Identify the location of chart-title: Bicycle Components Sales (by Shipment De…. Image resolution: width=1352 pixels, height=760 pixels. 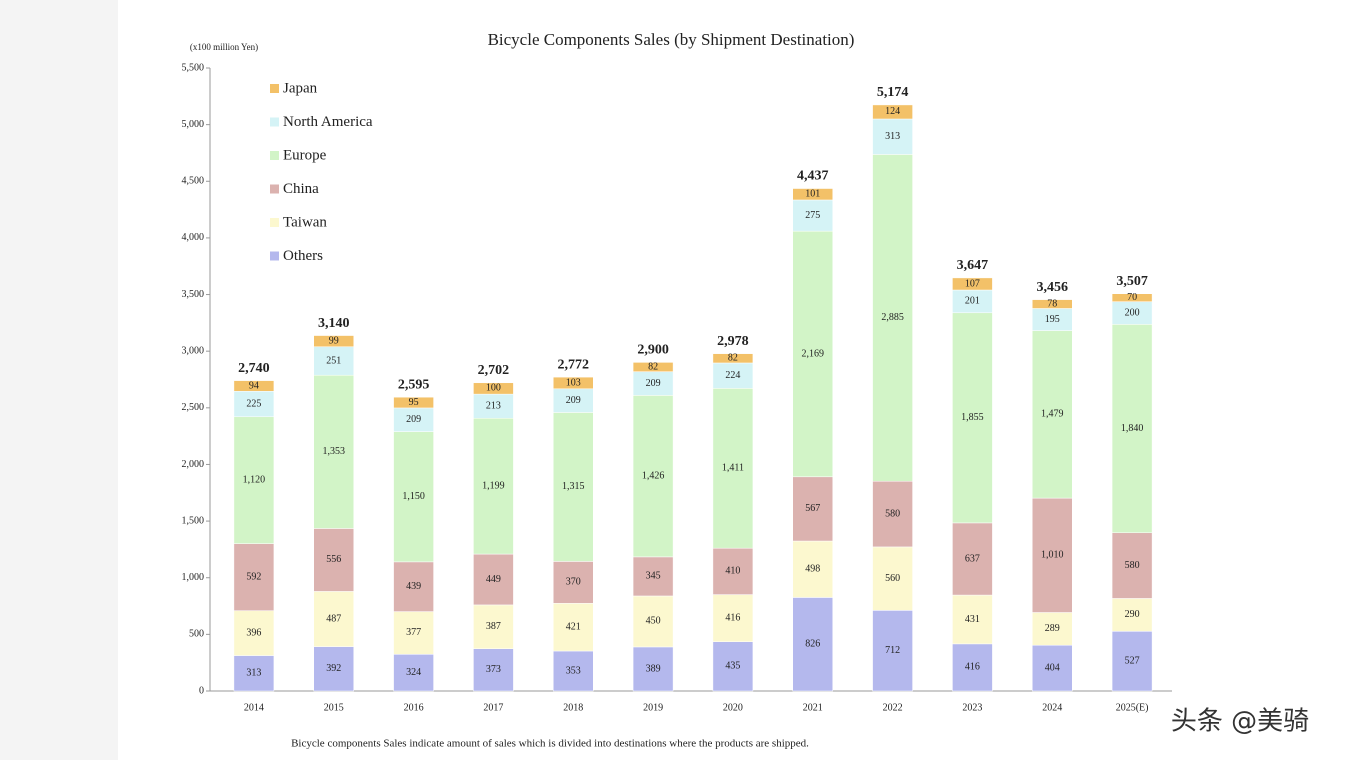
(671, 39).